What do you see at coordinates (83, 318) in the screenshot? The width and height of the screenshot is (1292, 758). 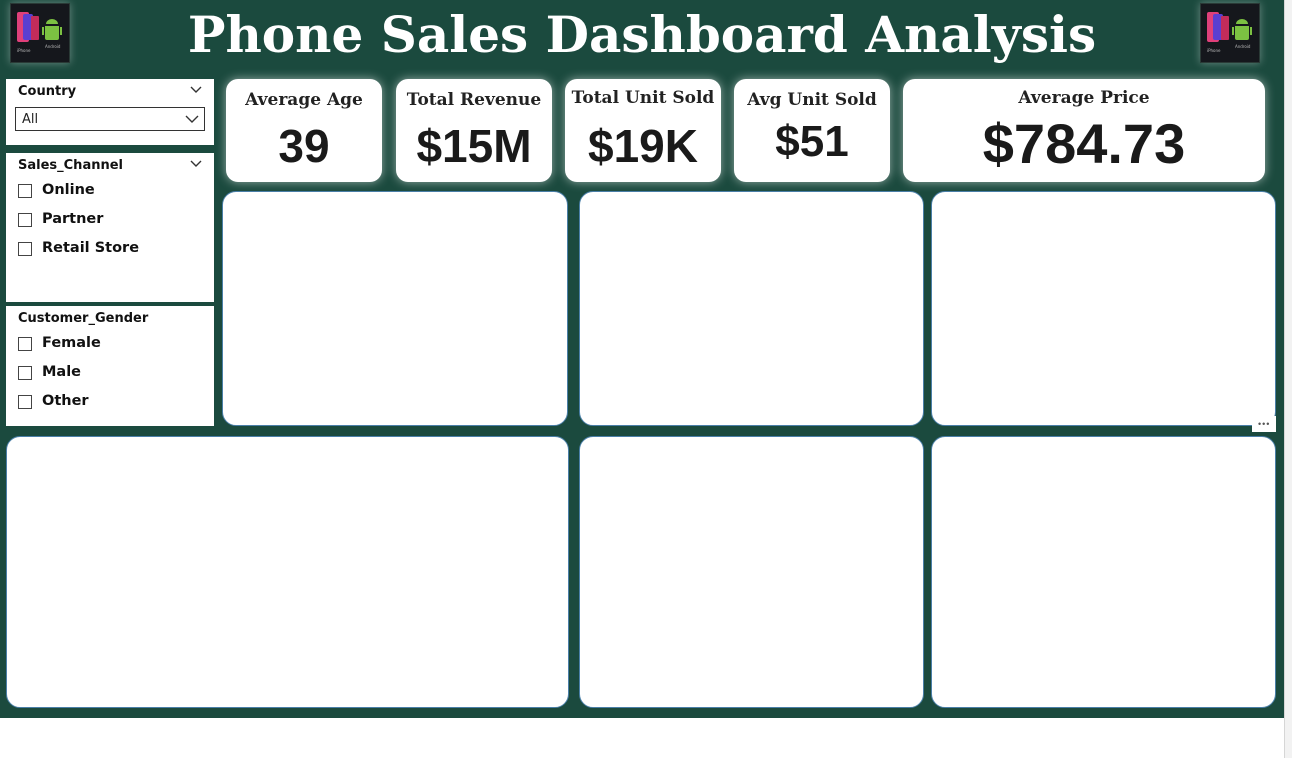 I see `customer-gender-slicer-title: Customer_Gender` at bounding box center [83, 318].